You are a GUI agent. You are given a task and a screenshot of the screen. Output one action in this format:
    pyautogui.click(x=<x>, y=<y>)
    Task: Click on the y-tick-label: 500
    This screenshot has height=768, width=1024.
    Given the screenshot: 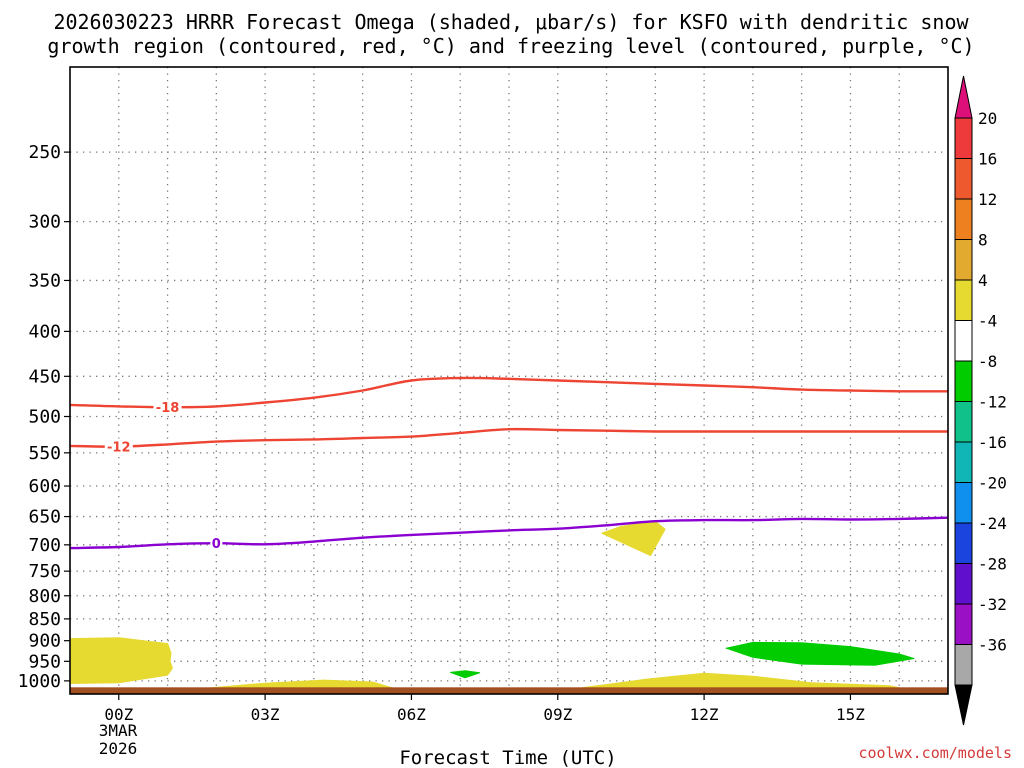 What is the action you would take?
    pyautogui.click(x=44, y=416)
    